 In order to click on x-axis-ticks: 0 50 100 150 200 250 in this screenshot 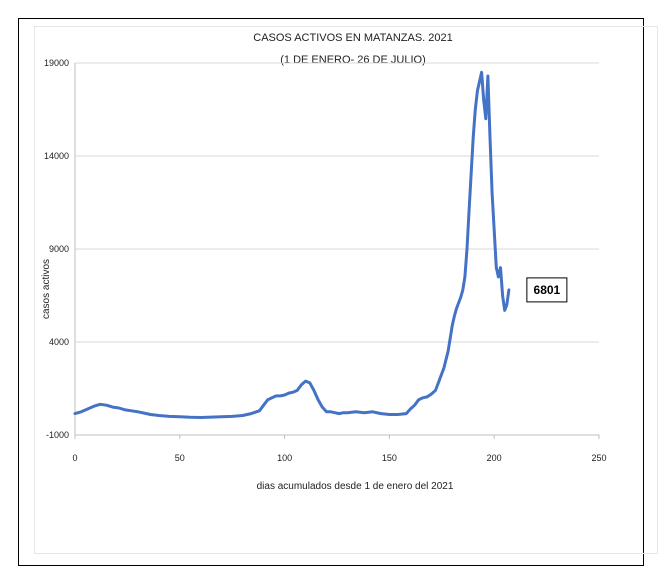, I will do `click(339, 449)`.